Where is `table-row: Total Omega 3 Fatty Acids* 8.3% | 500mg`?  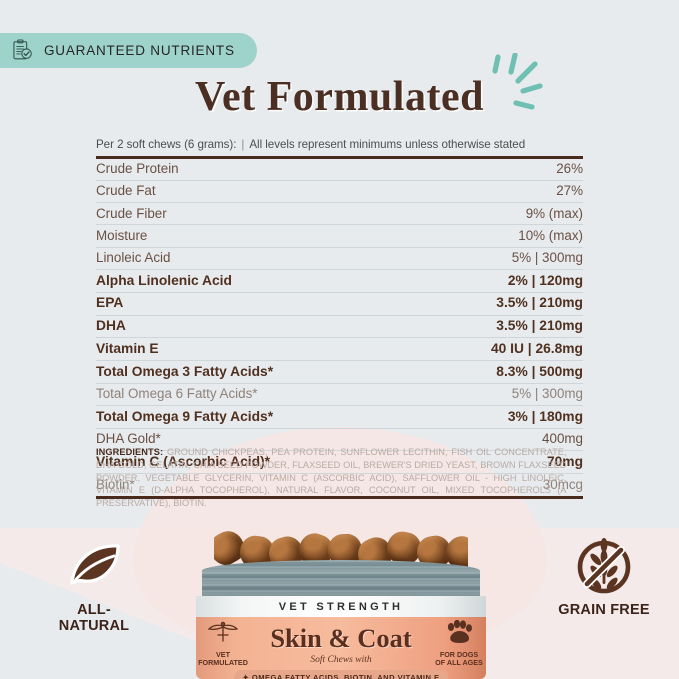 table-row: Total Omega 3 Fatty Acids* 8.3% | 500mg is located at coordinates (339, 372).